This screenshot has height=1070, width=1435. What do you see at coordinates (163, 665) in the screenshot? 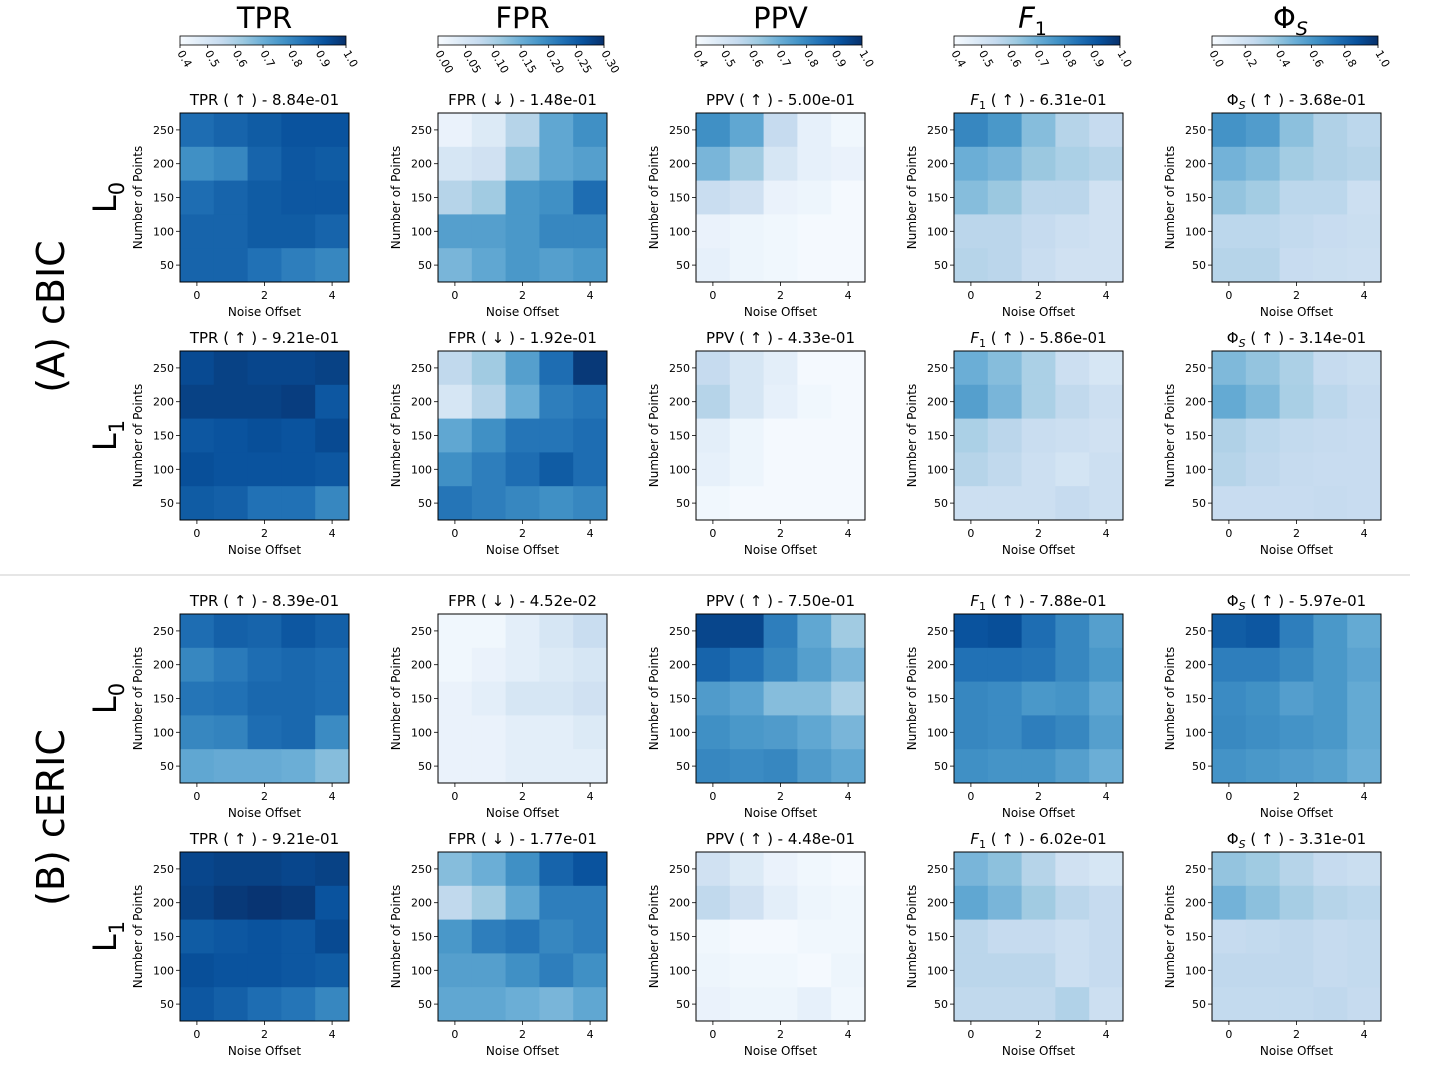
I see `y-tick-label: 200` at bounding box center [163, 665].